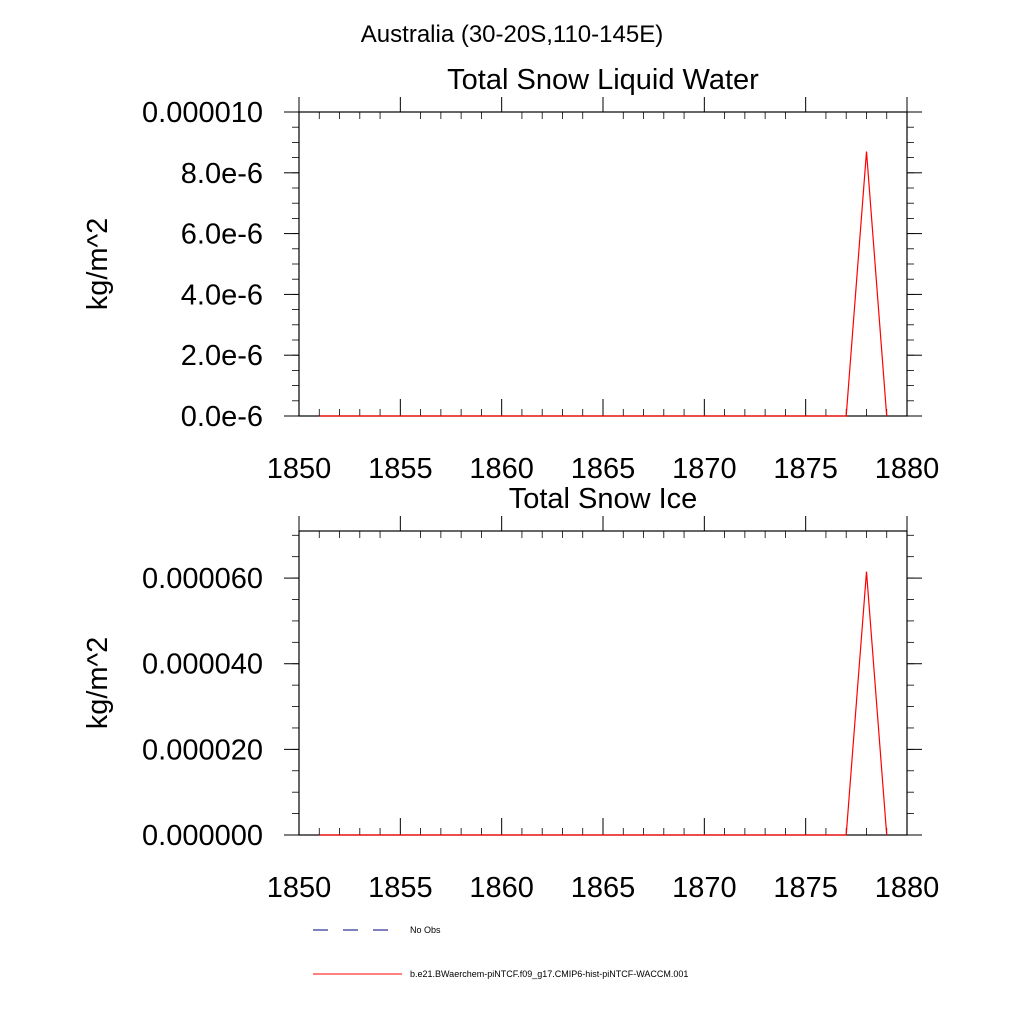  What do you see at coordinates (222, 417) in the screenshot?
I see `y-tick-label: 0.0e-6` at bounding box center [222, 417].